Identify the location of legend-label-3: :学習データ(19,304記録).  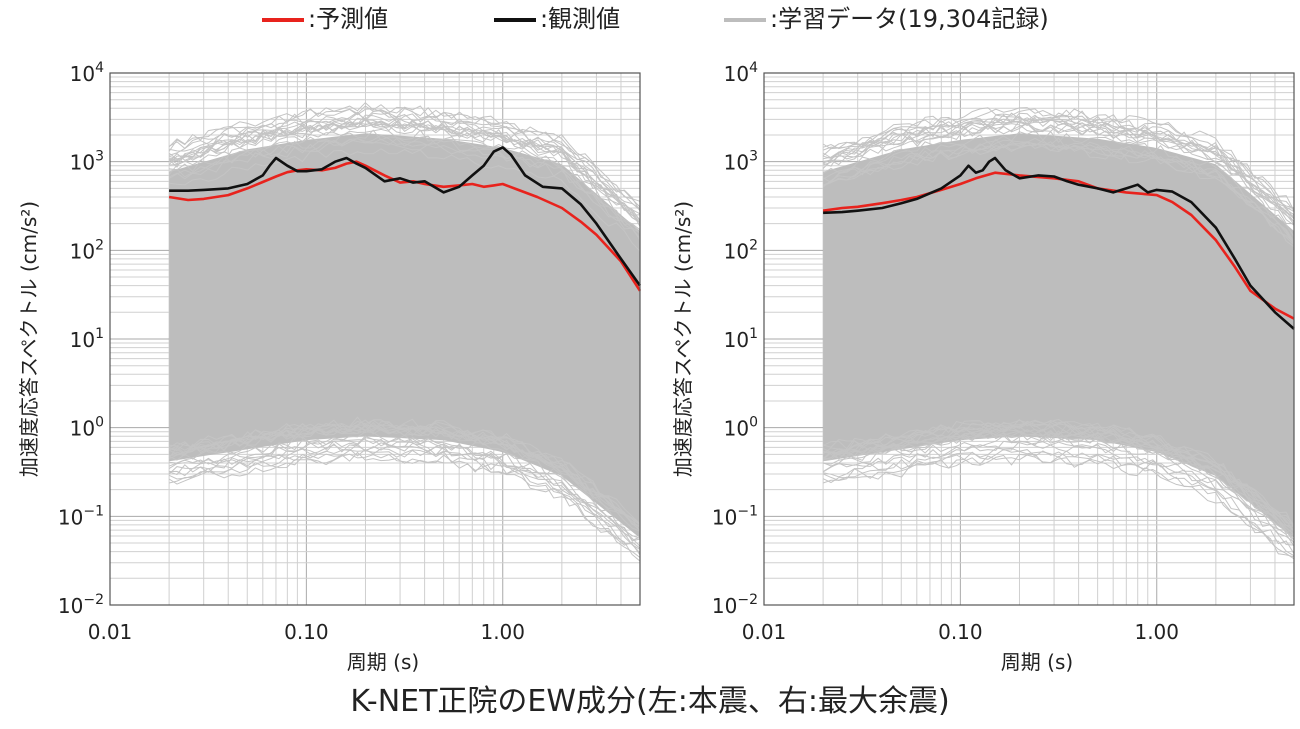
(909, 19).